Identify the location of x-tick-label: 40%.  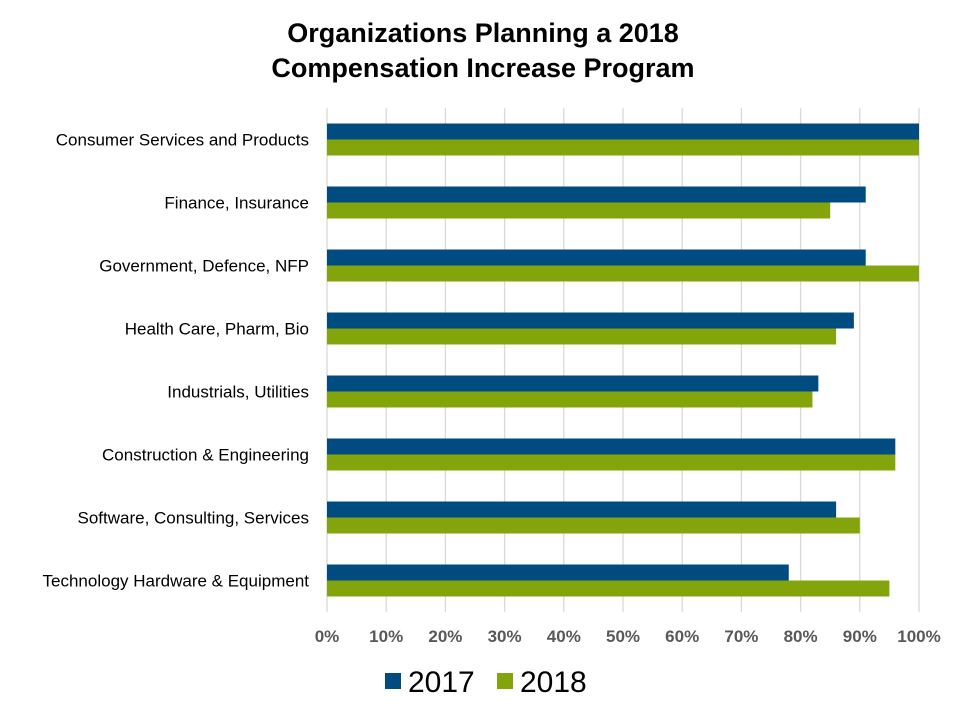
(564, 636).